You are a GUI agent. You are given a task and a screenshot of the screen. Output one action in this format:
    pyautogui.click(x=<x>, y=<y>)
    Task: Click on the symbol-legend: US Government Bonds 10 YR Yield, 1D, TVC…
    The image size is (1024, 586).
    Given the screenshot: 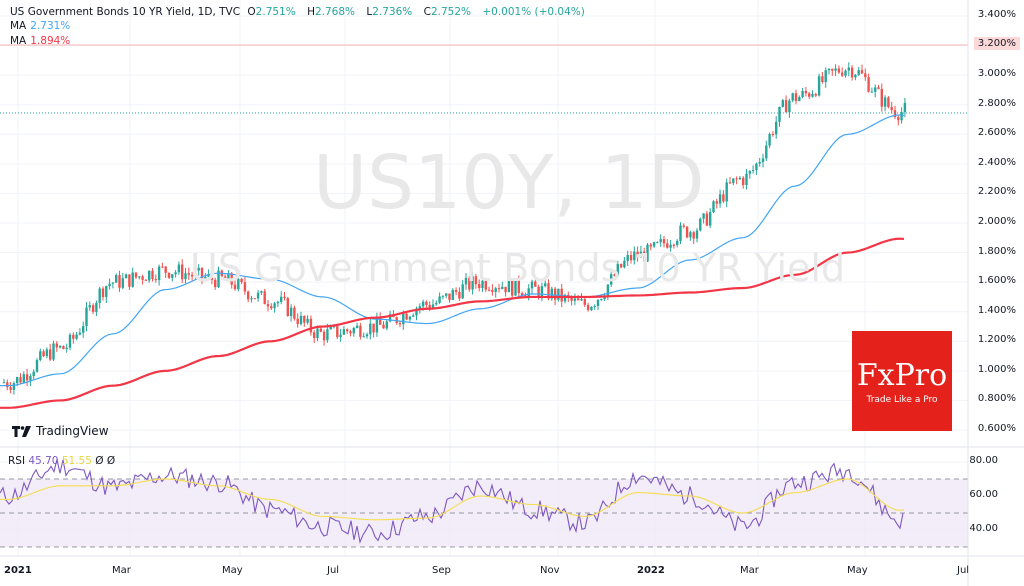 What is the action you would take?
    pyautogui.click(x=299, y=12)
    